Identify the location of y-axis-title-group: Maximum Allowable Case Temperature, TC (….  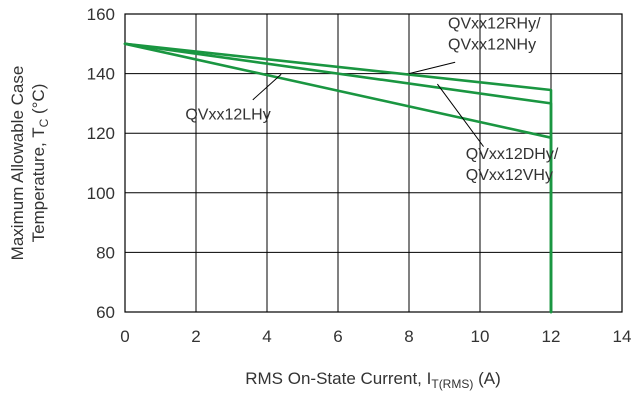
(29, 163).